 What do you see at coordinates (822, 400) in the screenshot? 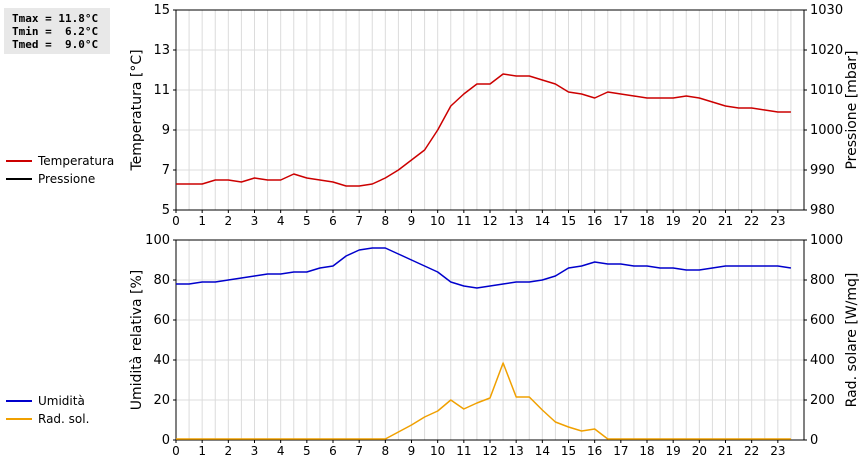
I see `y-right-tick-label: 200` at bounding box center [822, 400].